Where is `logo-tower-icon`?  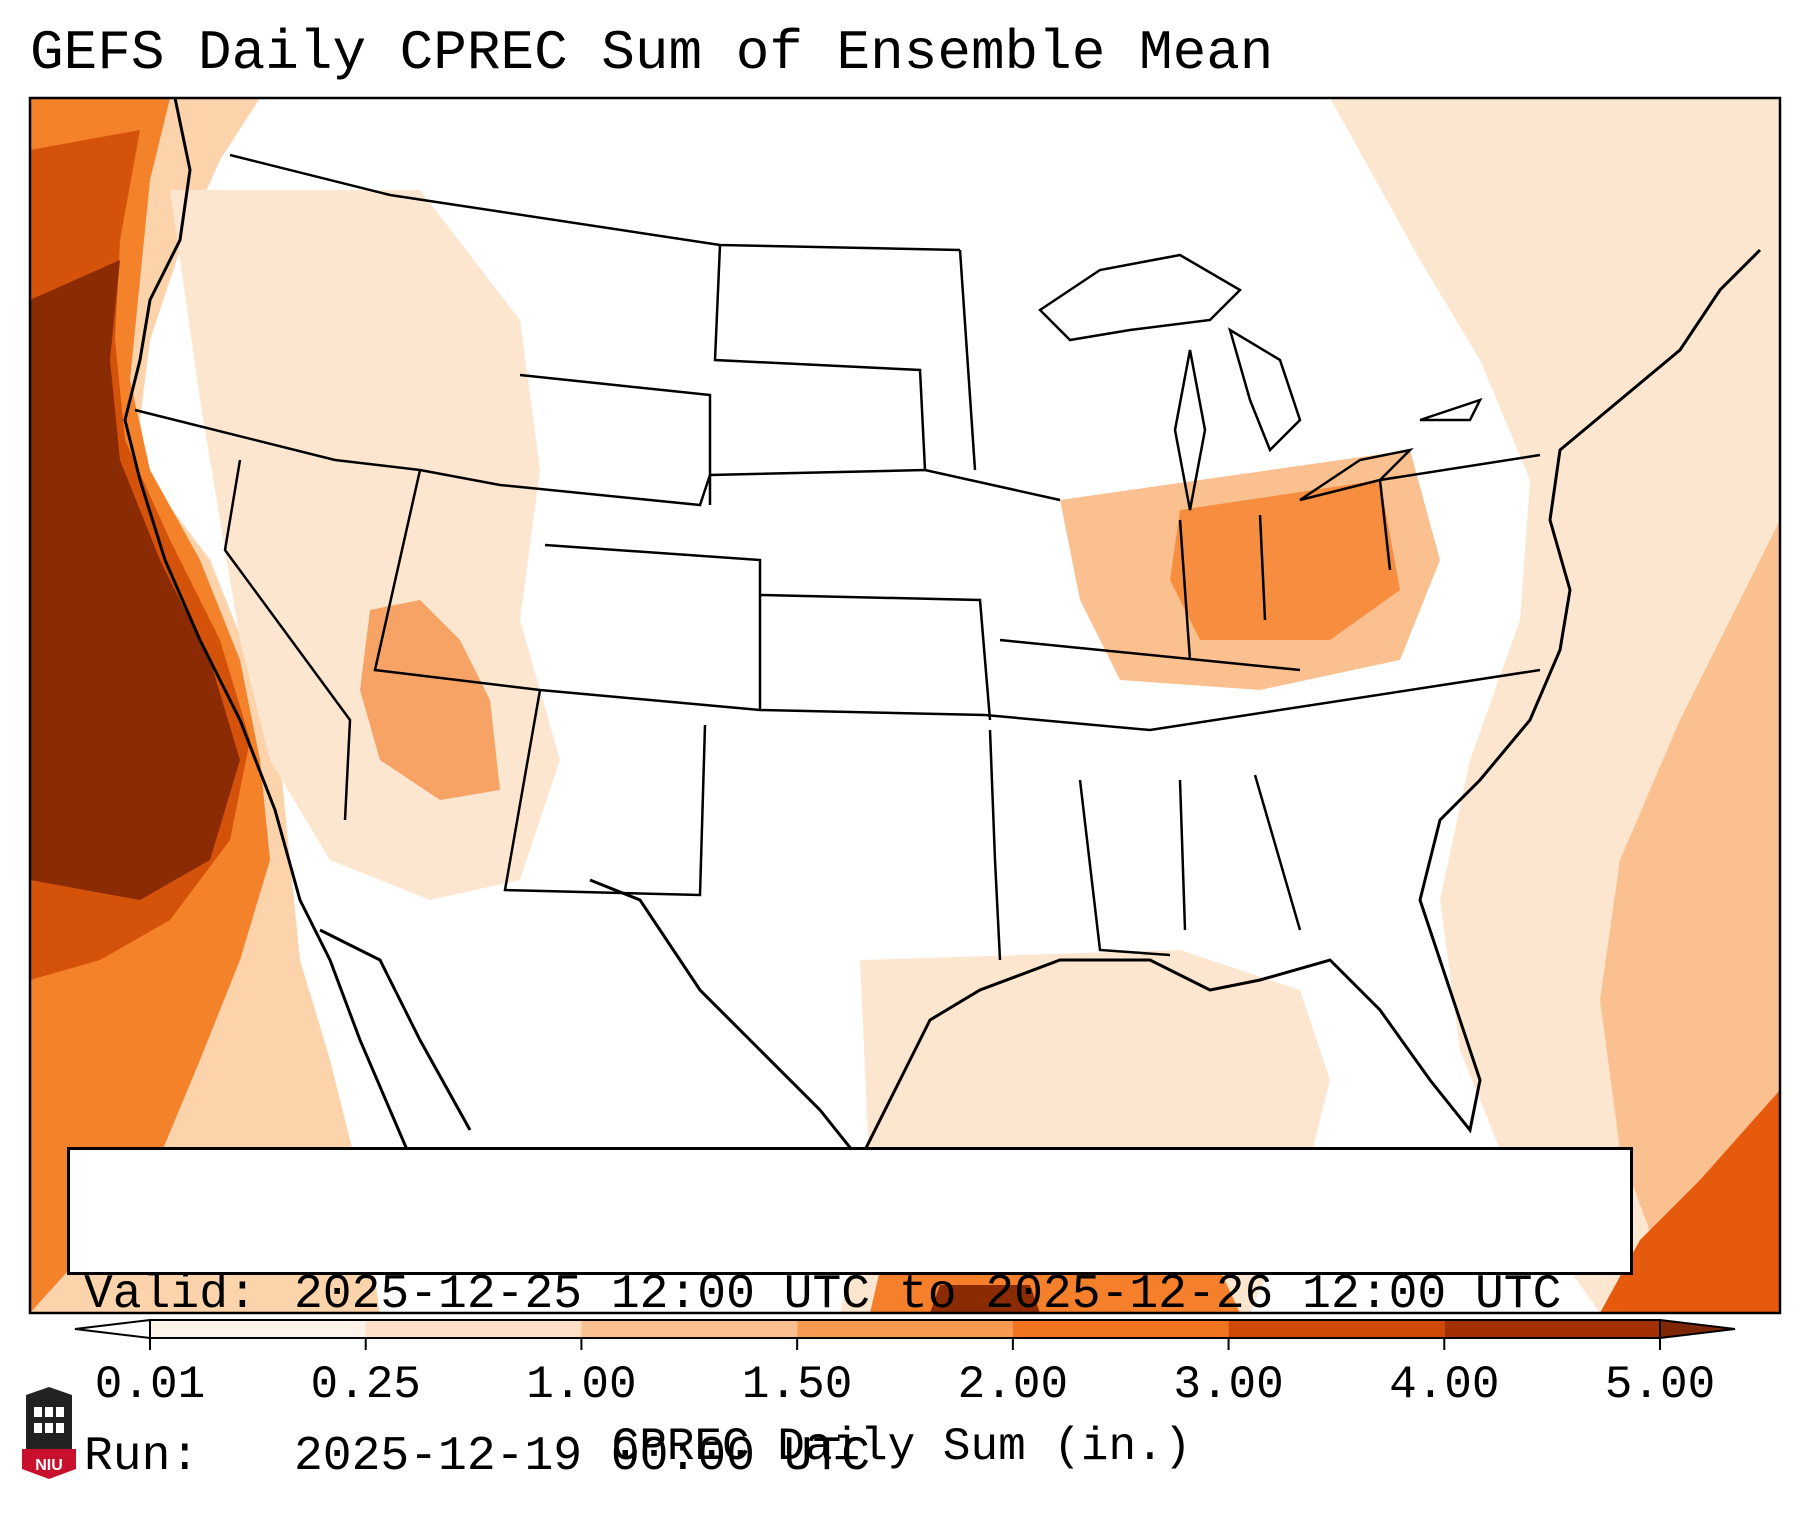 logo-tower-icon is located at coordinates (49, 1418).